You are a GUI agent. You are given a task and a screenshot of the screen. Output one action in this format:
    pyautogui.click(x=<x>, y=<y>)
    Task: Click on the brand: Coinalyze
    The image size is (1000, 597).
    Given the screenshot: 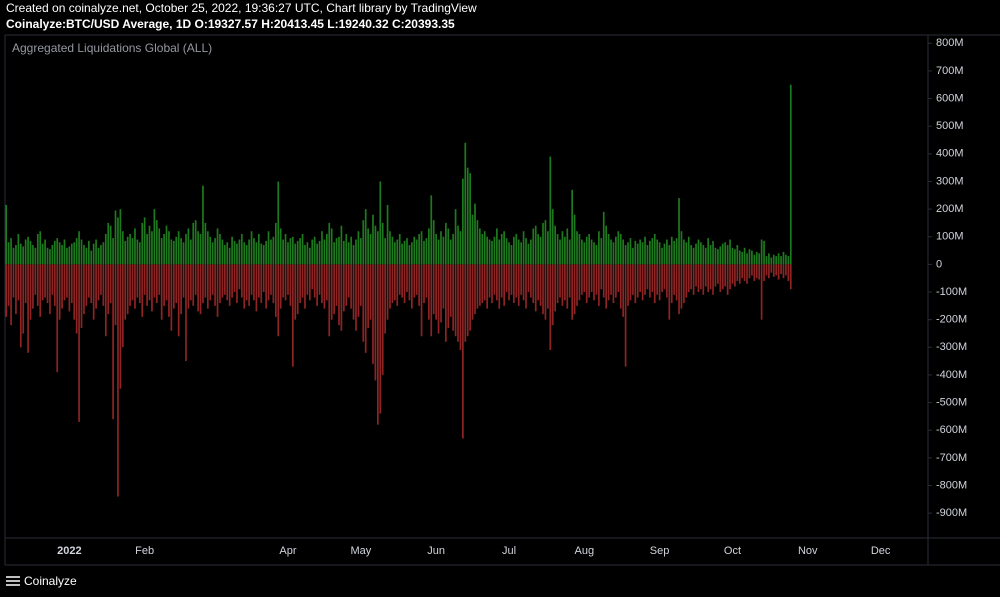 What is the action you would take?
    pyautogui.click(x=50, y=581)
    